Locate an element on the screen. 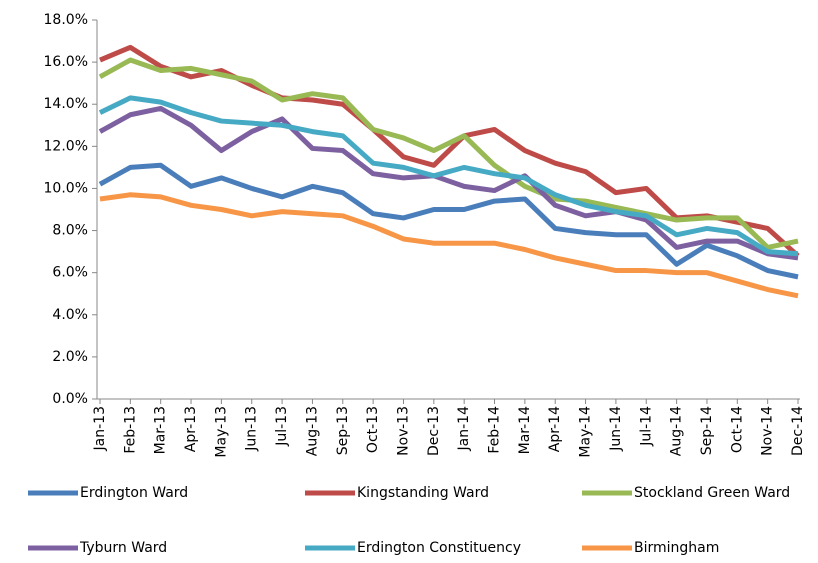 This screenshot has width=818, height=563. y-tick-label: 16.0% is located at coordinates (66, 62).